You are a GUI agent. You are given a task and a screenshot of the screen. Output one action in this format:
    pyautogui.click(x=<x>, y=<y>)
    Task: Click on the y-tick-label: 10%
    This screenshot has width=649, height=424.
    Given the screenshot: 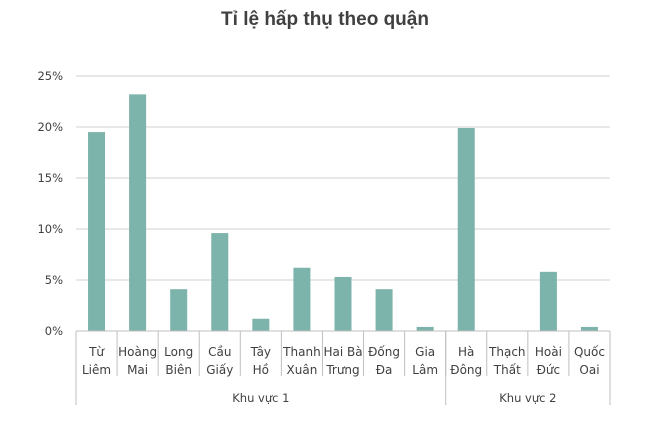 What is the action you would take?
    pyautogui.click(x=50, y=229)
    